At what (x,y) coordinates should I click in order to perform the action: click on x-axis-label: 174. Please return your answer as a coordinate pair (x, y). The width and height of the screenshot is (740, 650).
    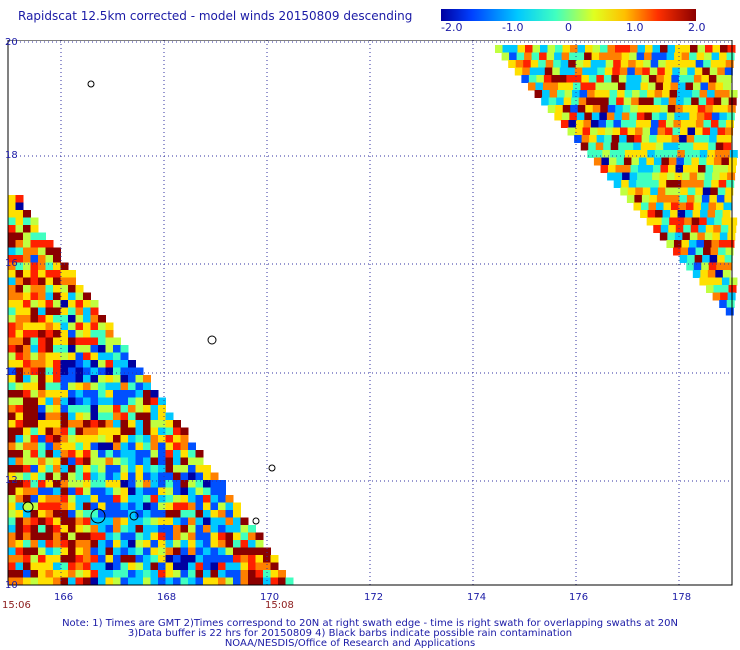
    Looking at the image, I should click on (477, 597).